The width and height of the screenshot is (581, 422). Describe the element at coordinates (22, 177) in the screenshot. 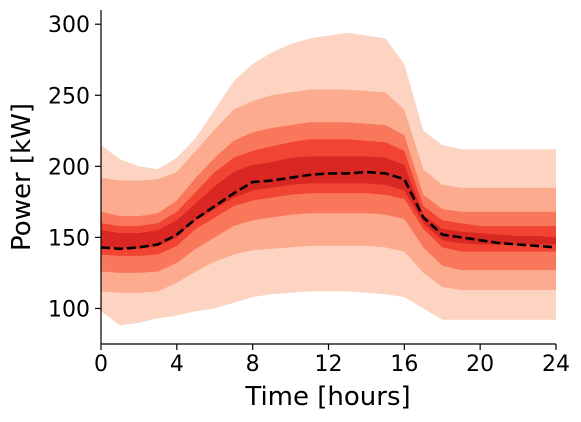

I see `y-axis-title: Power [kW]` at that location.